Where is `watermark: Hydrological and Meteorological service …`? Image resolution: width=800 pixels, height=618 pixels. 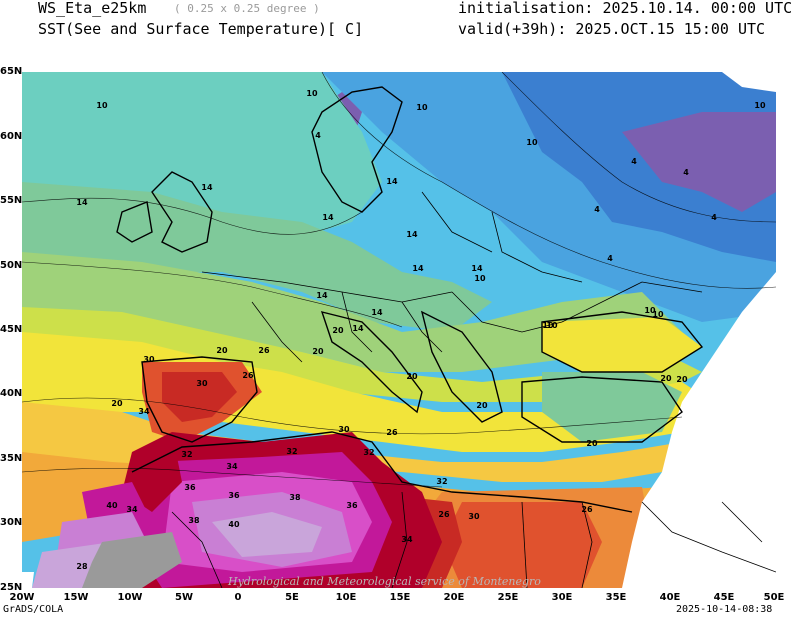 watermark: Hydrological and Meteorological service … is located at coordinates (384, 581).